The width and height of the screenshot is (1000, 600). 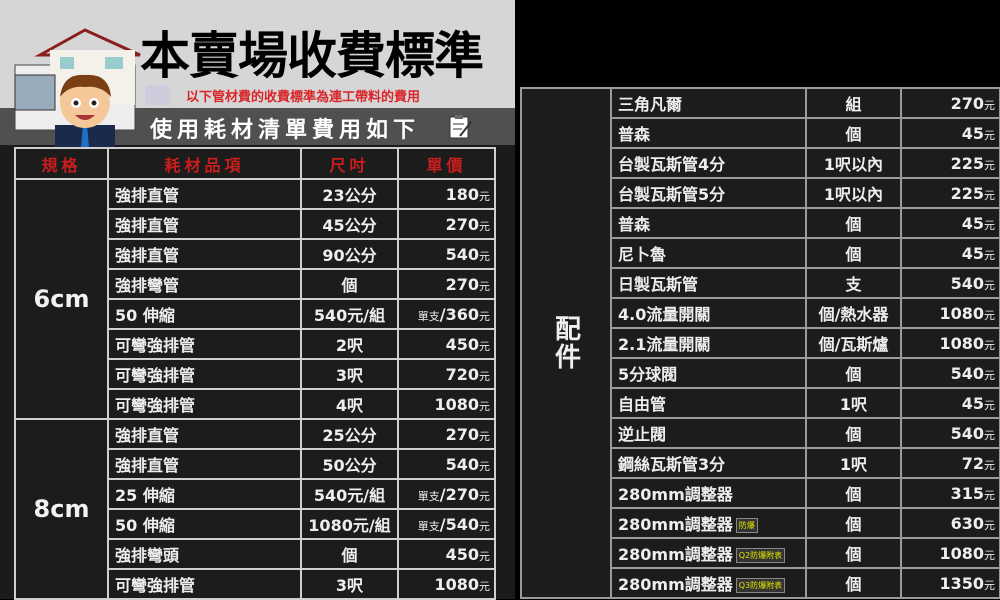 What do you see at coordinates (972, 463) in the screenshot?
I see `price-value: 72` at bounding box center [972, 463].